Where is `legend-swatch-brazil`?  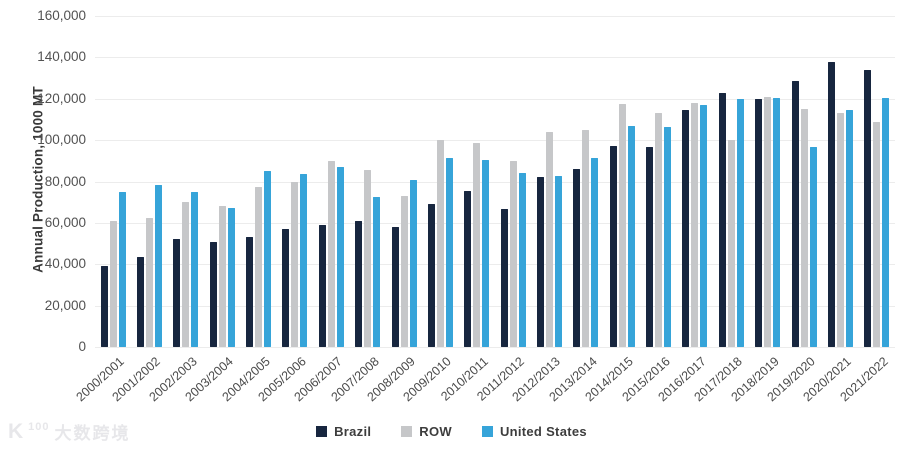 legend-swatch-brazil is located at coordinates (322, 431).